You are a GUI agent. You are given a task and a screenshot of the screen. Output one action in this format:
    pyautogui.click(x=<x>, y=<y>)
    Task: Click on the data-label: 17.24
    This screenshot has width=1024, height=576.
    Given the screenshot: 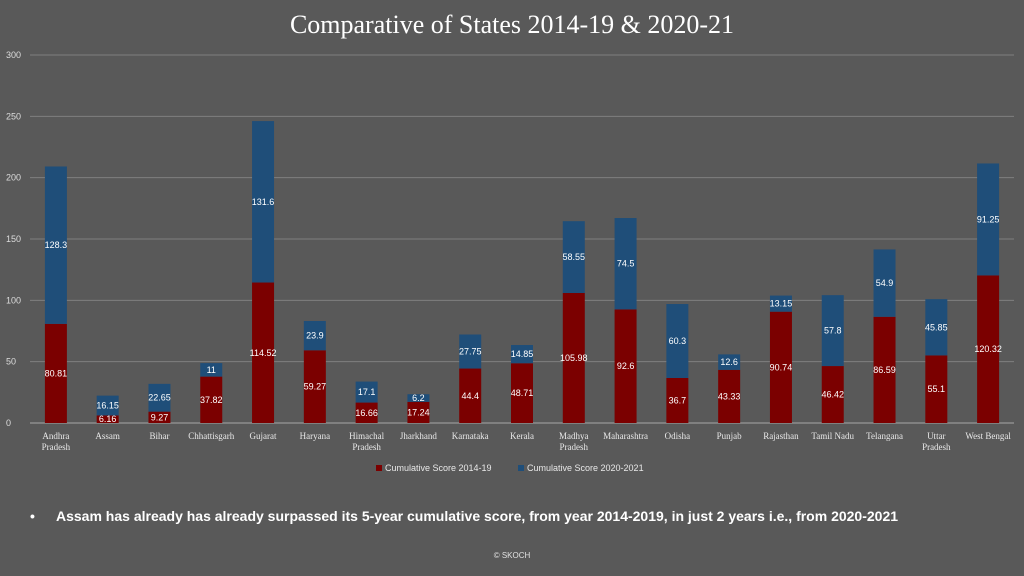 What is the action you would take?
    pyautogui.click(x=418, y=412)
    